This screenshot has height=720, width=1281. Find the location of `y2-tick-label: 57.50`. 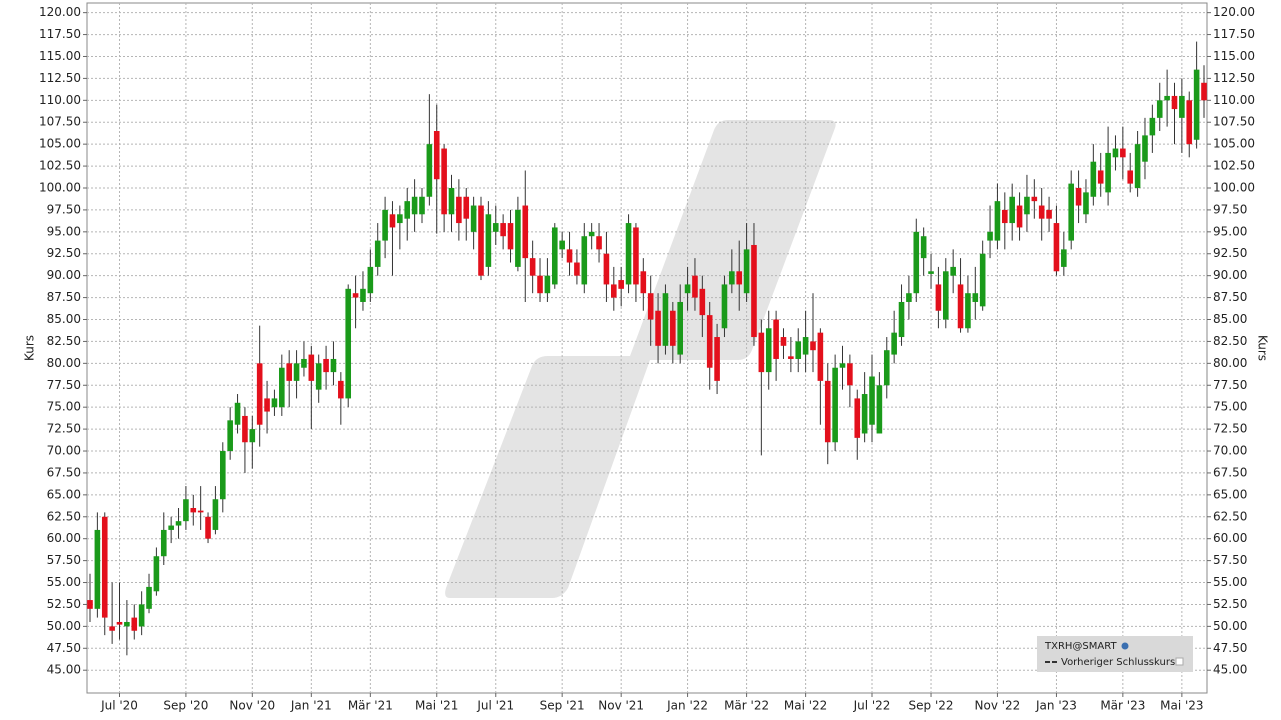

y2-tick-label: 57.50 is located at coordinates (1230, 560).